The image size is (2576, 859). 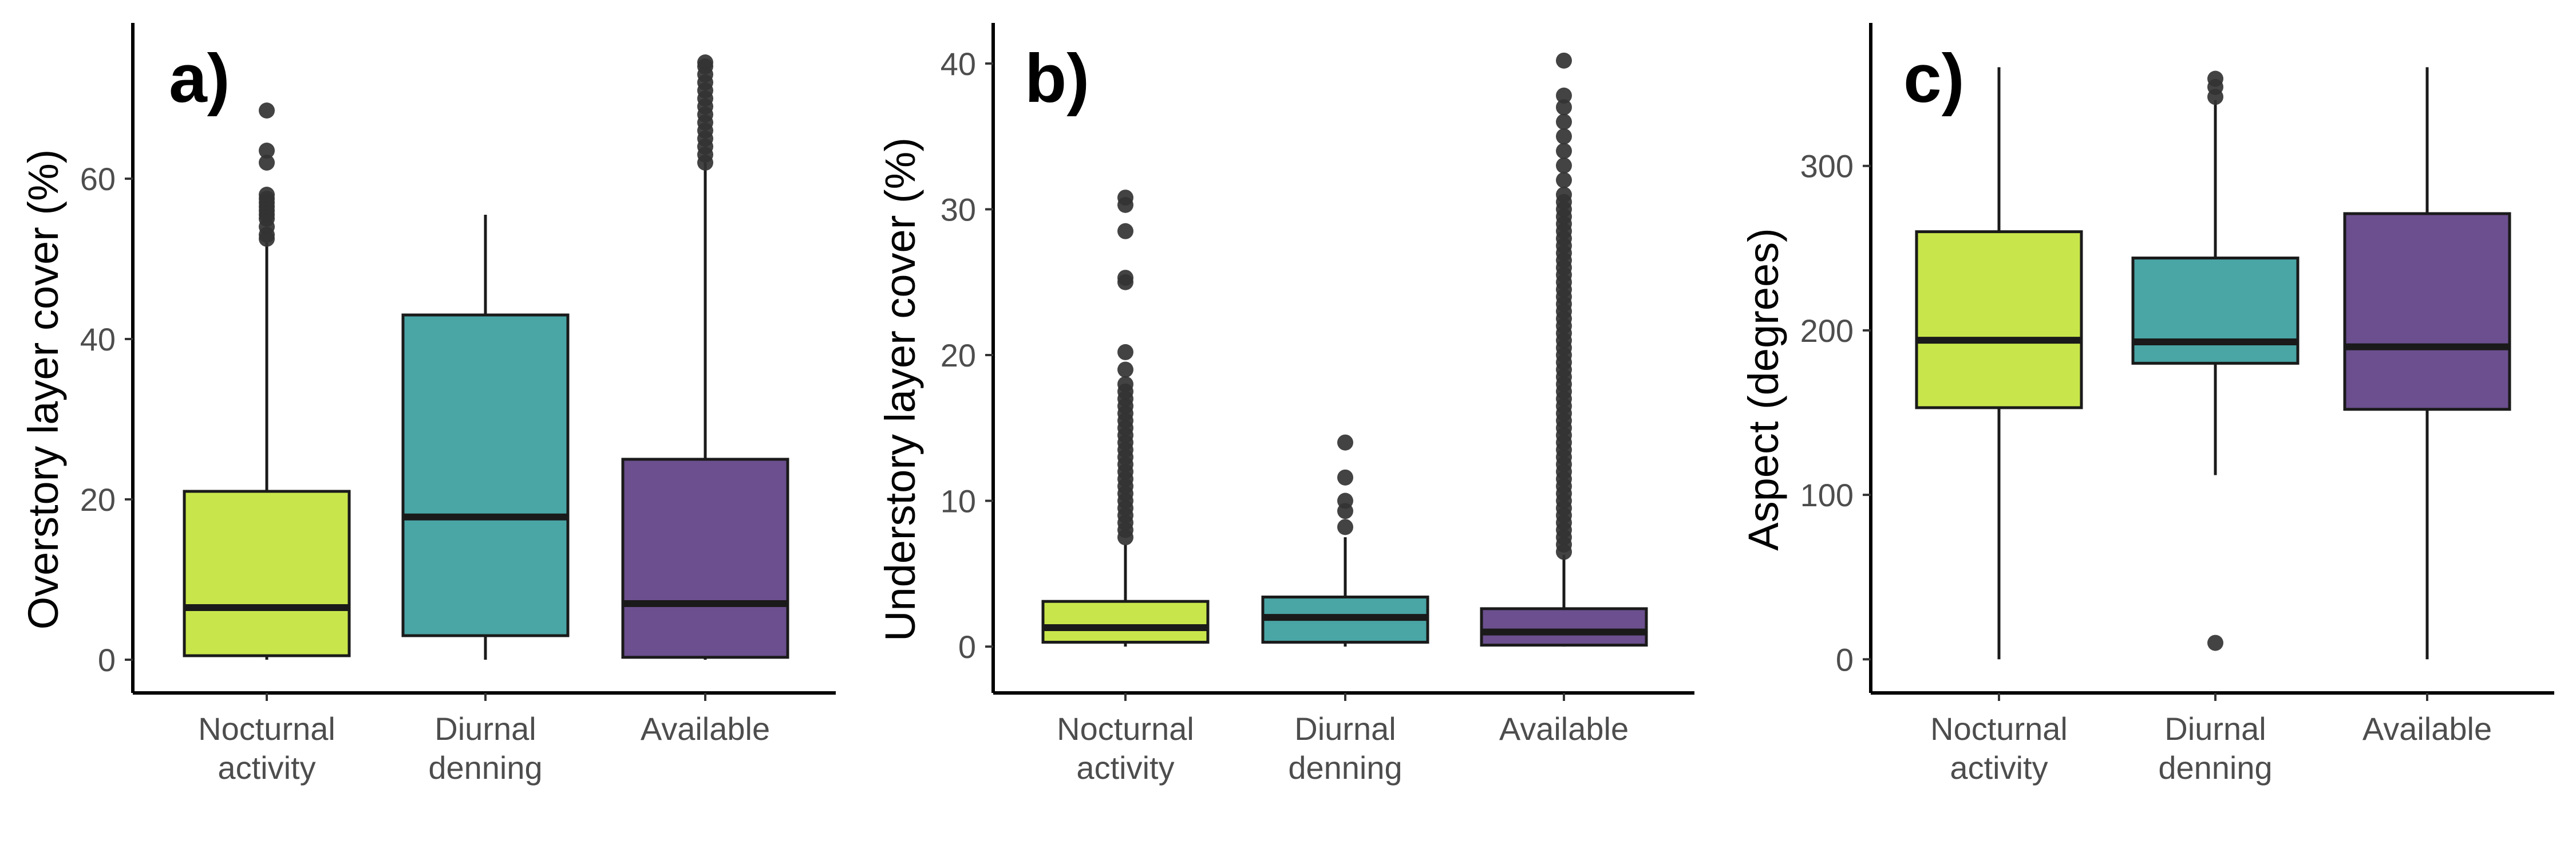 I want to click on y-tick-label: 200, so click(x=1827, y=331).